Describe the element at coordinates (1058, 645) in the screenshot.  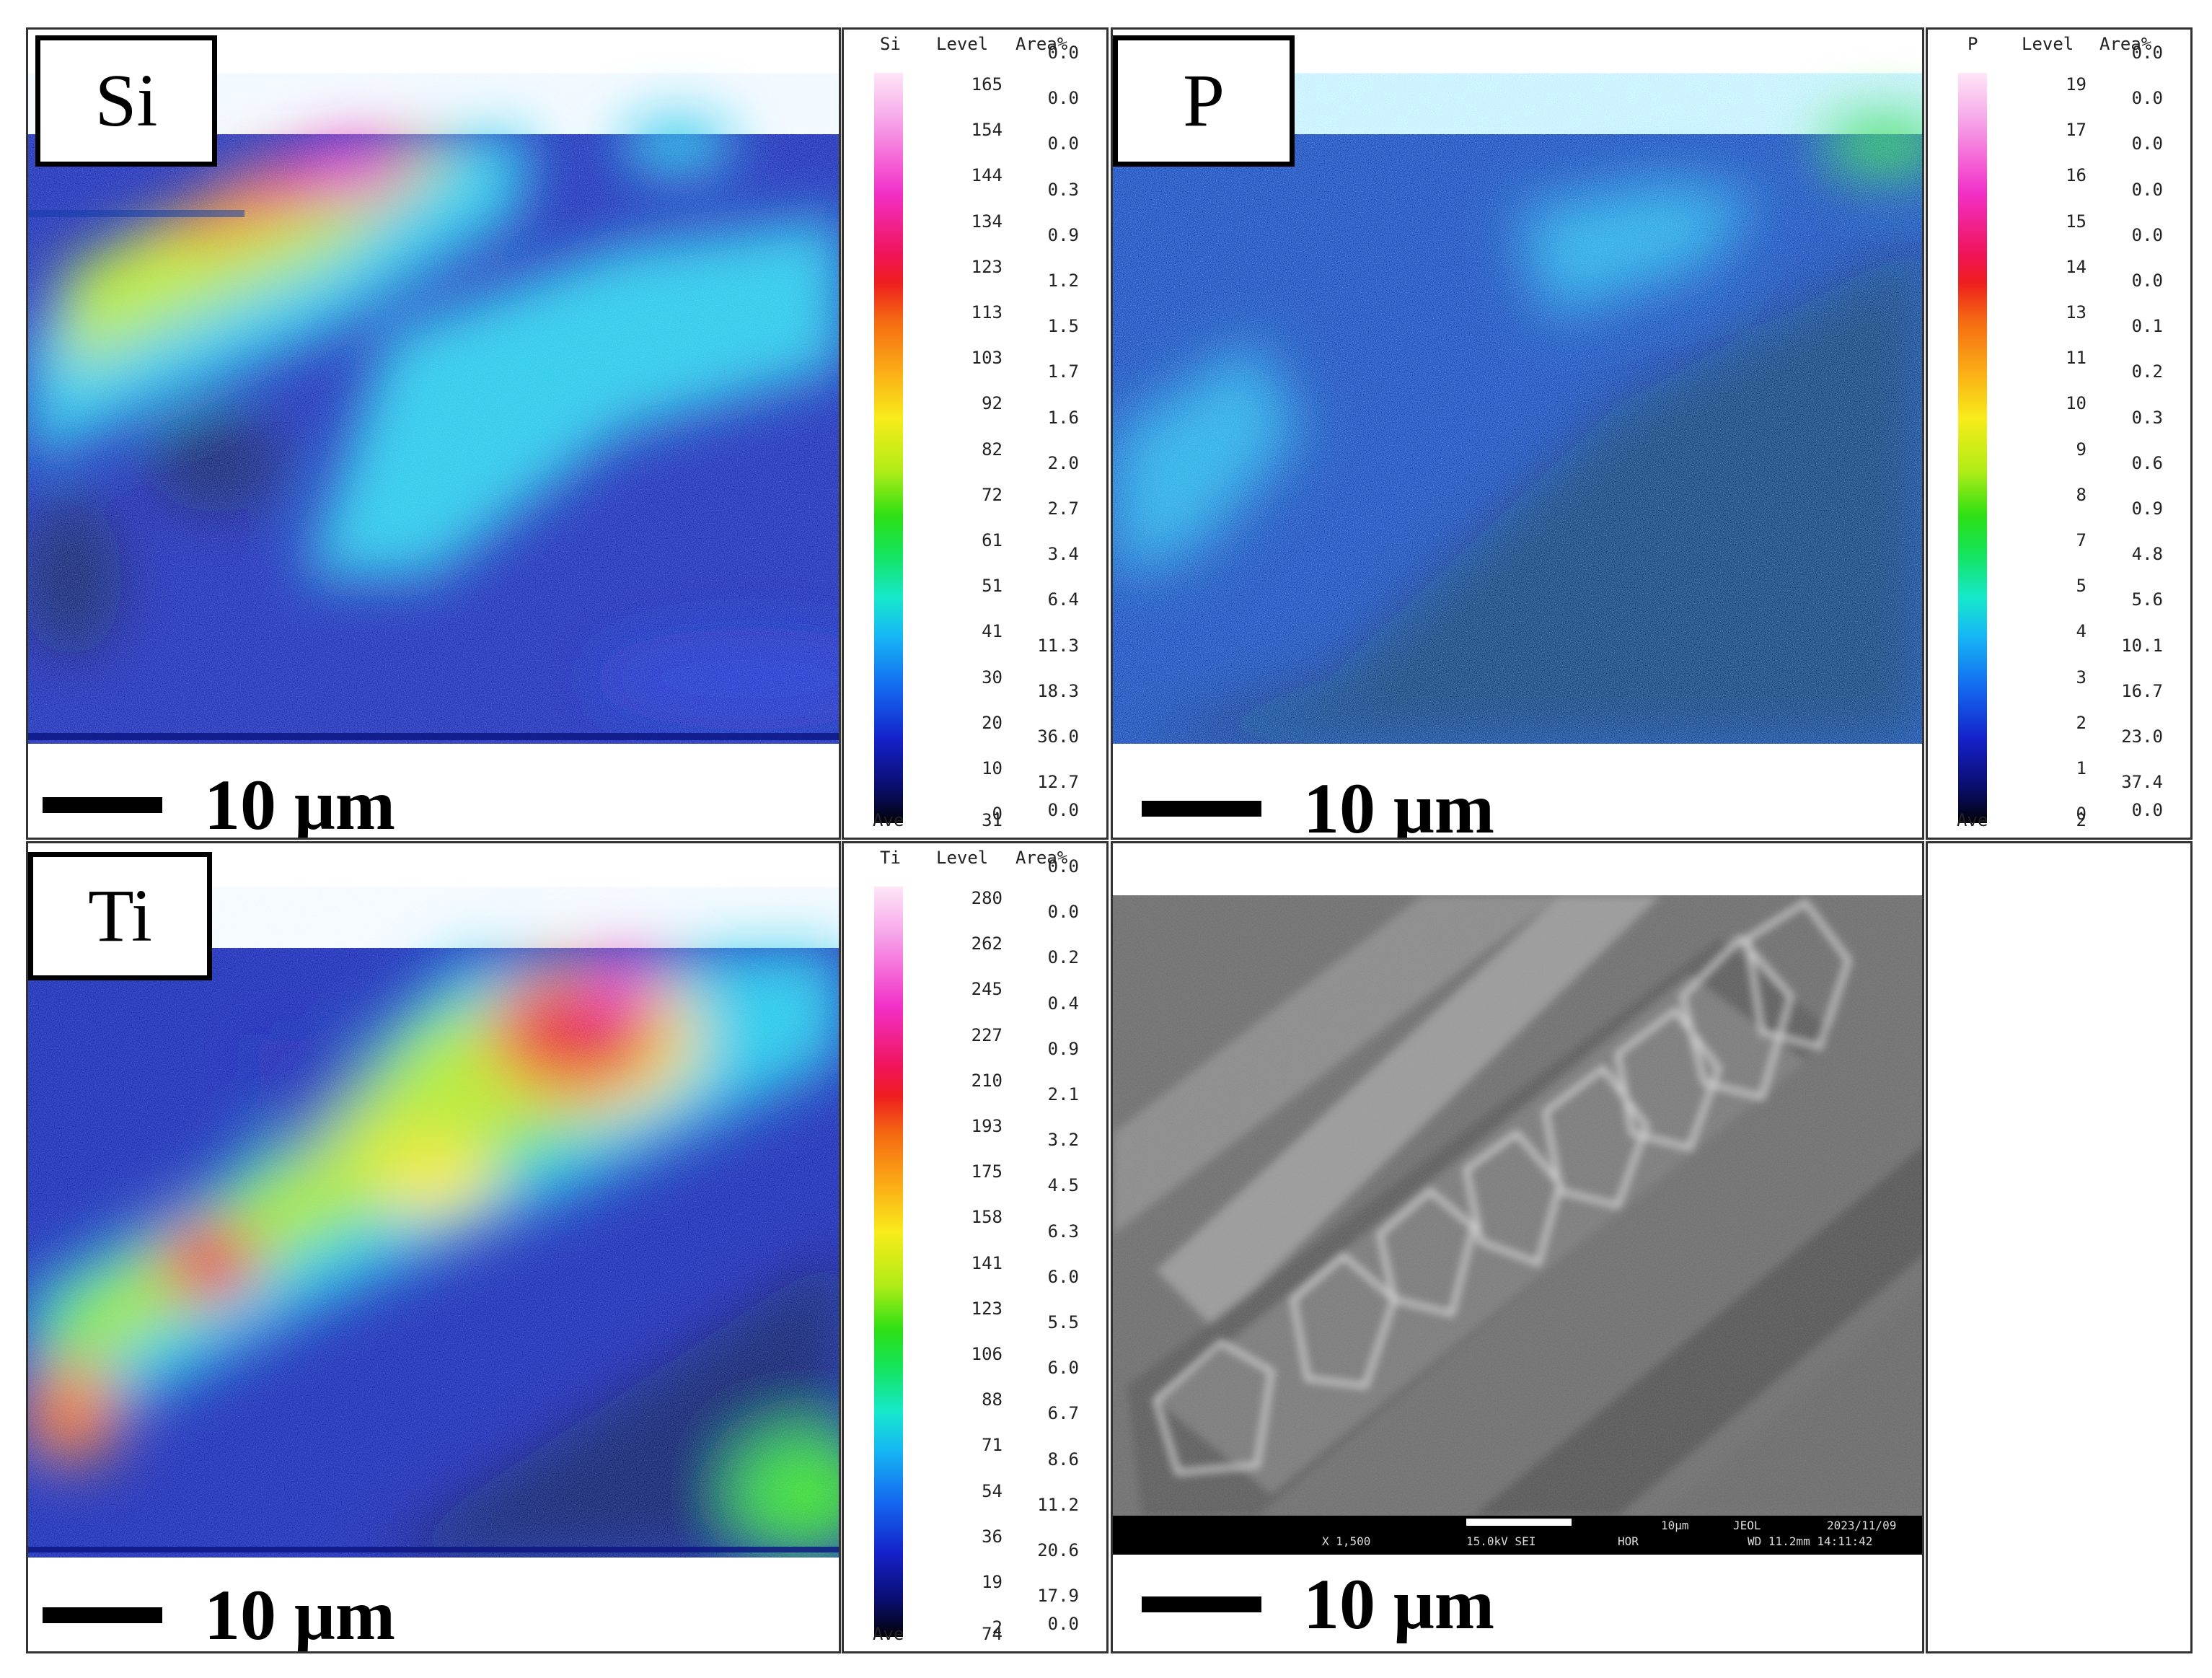
I see `legend-area-value: 11.3` at that location.